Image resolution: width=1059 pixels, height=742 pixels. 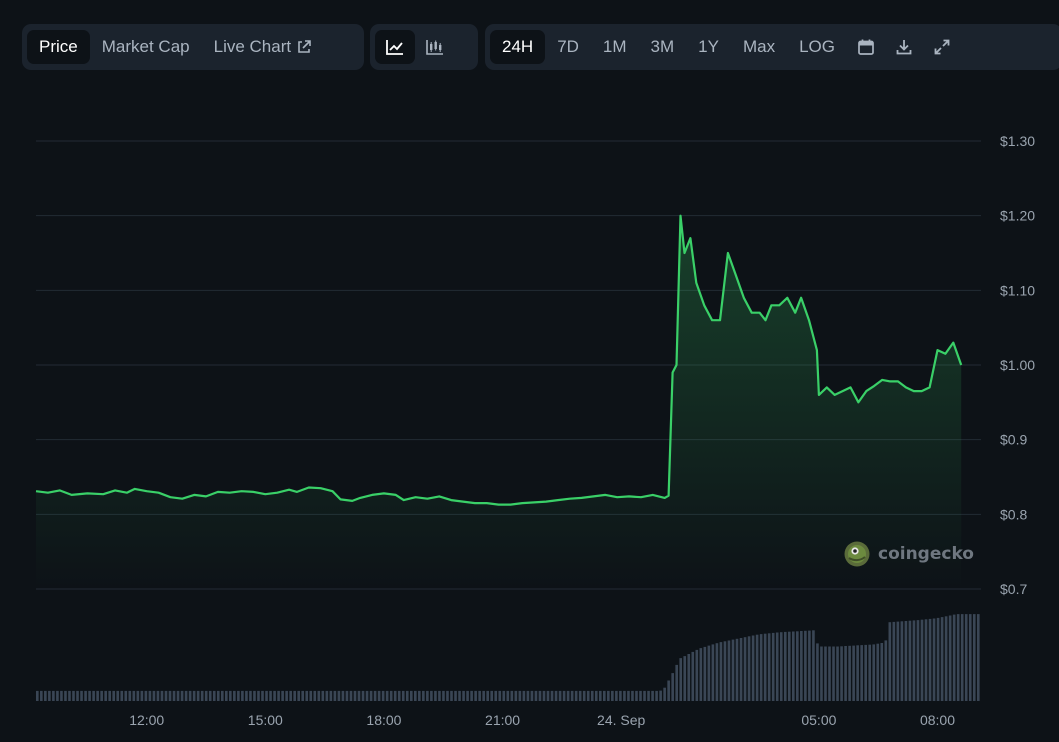 I want to click on volume-bars, so click(x=508, y=657).